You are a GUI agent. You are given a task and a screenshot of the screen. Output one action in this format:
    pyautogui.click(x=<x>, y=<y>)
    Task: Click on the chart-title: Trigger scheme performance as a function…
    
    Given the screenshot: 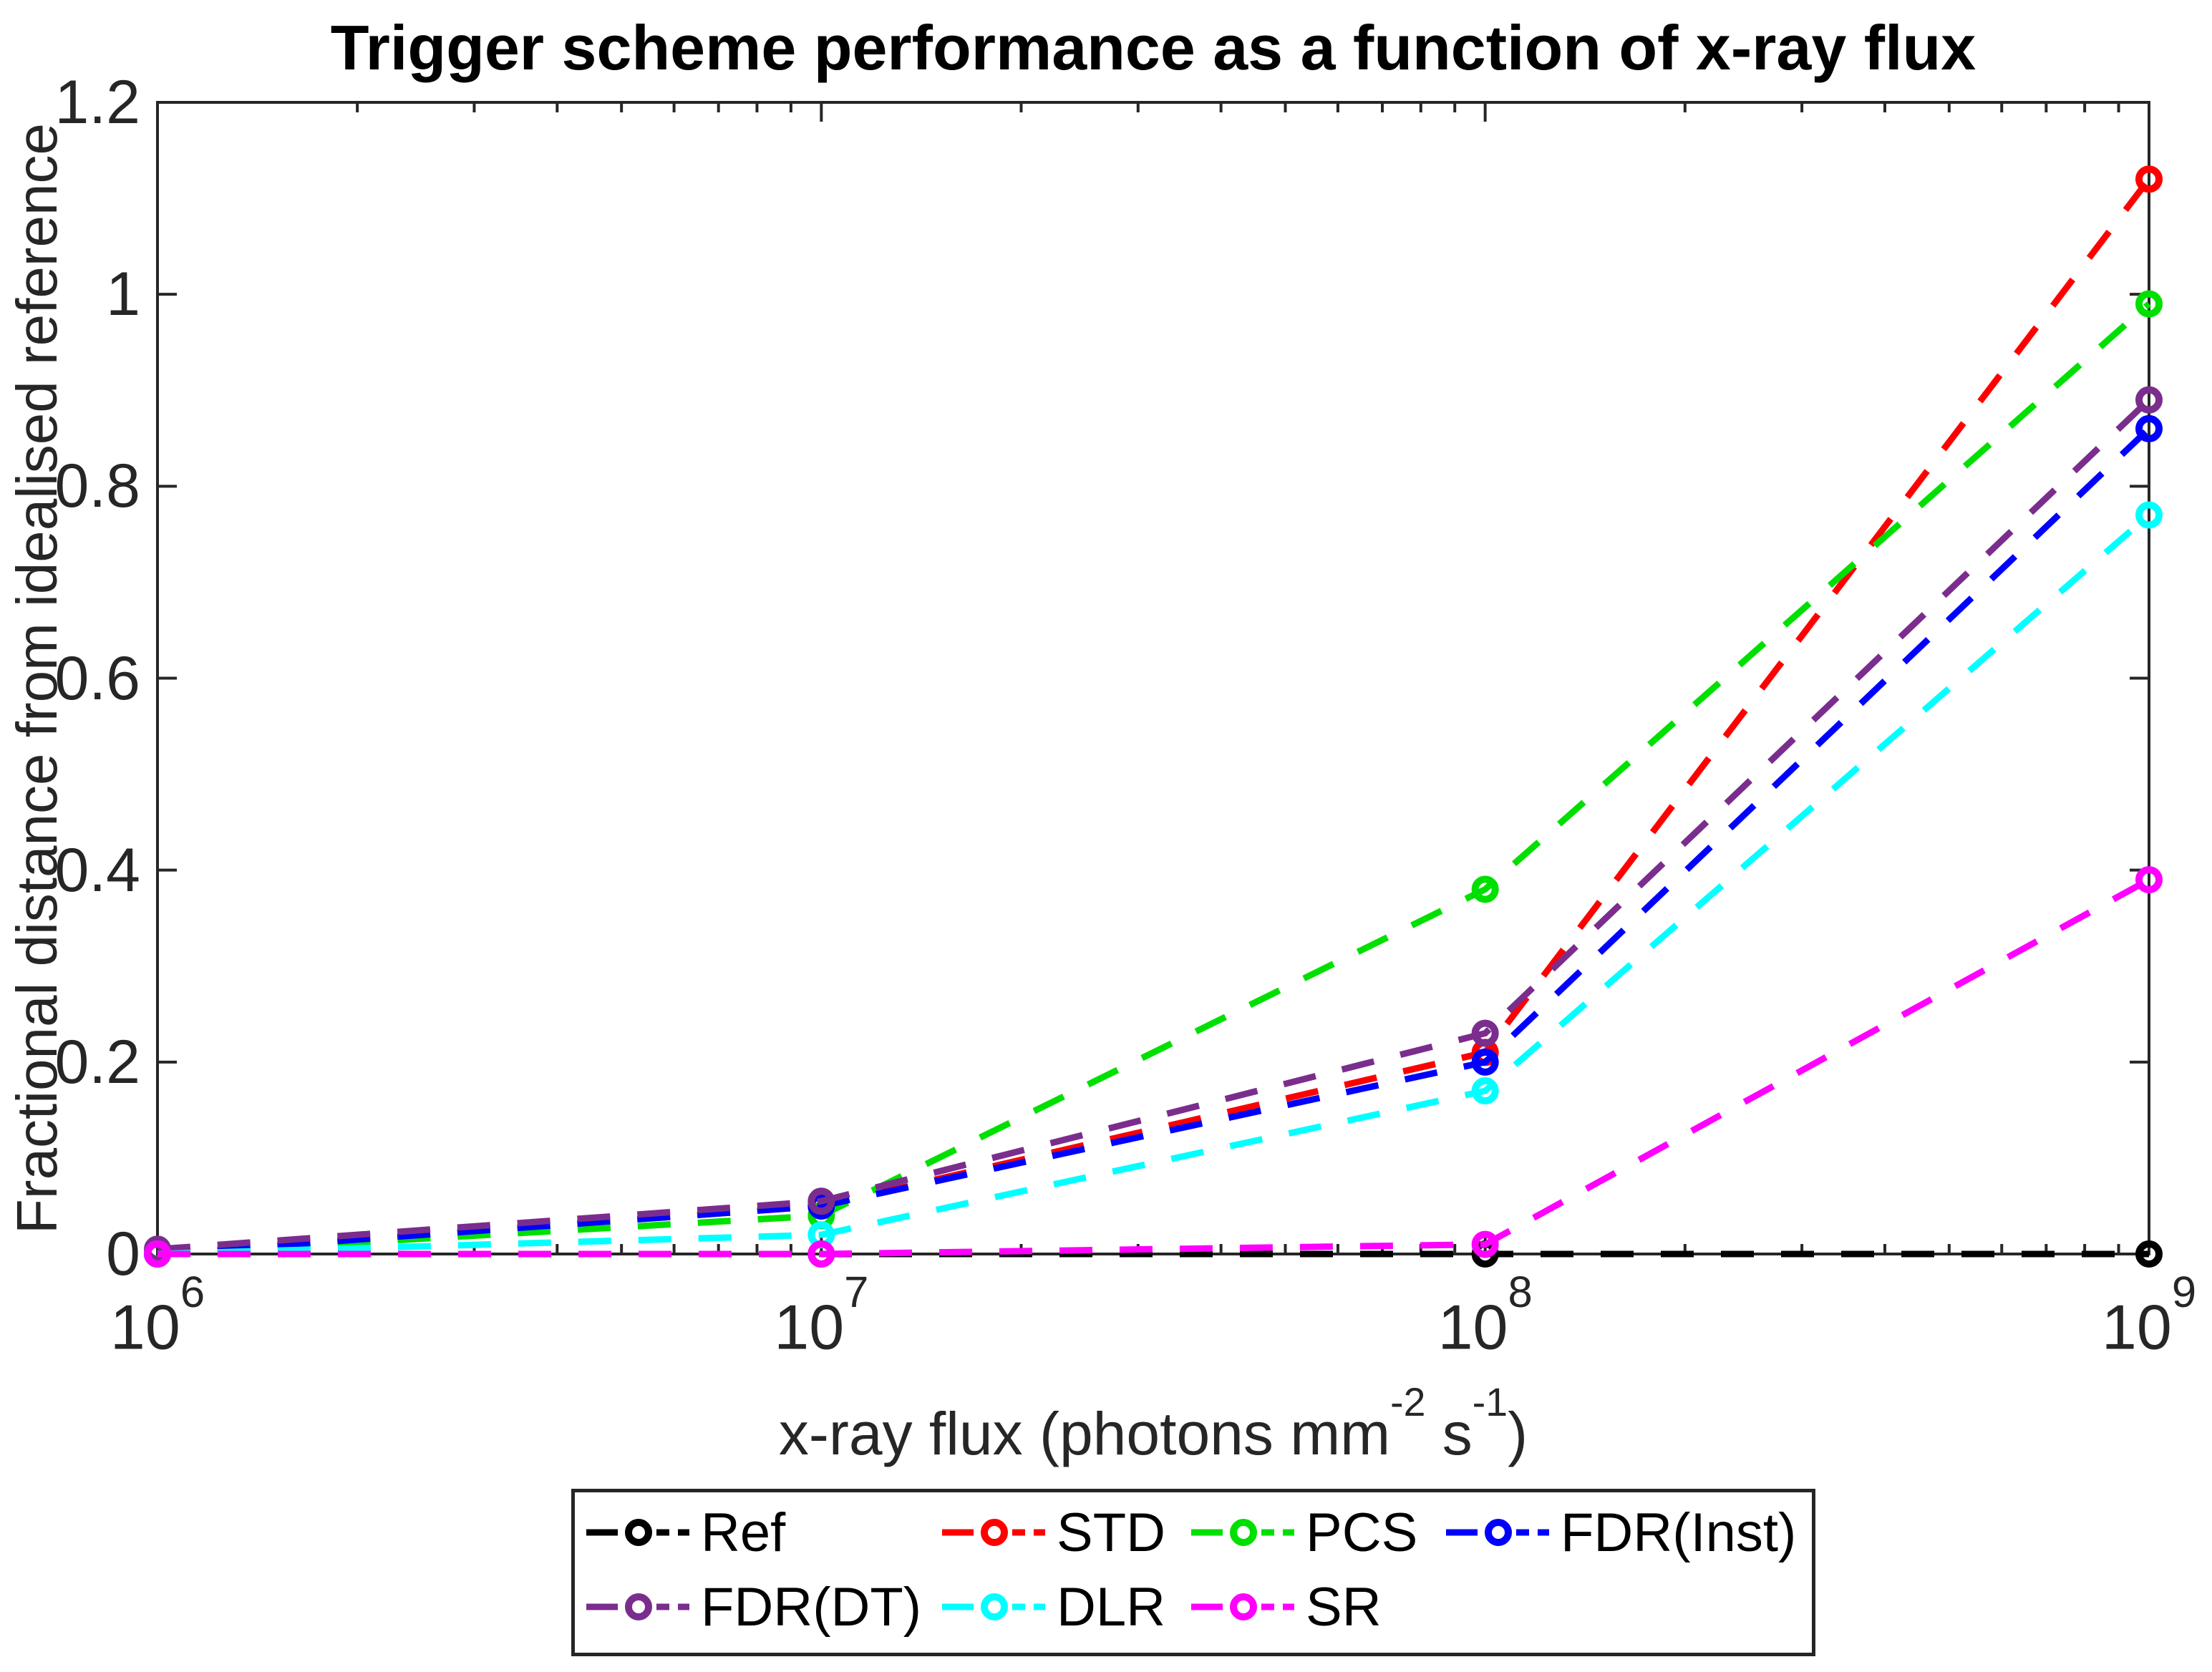 What is the action you would take?
    pyautogui.click(x=1153, y=47)
    